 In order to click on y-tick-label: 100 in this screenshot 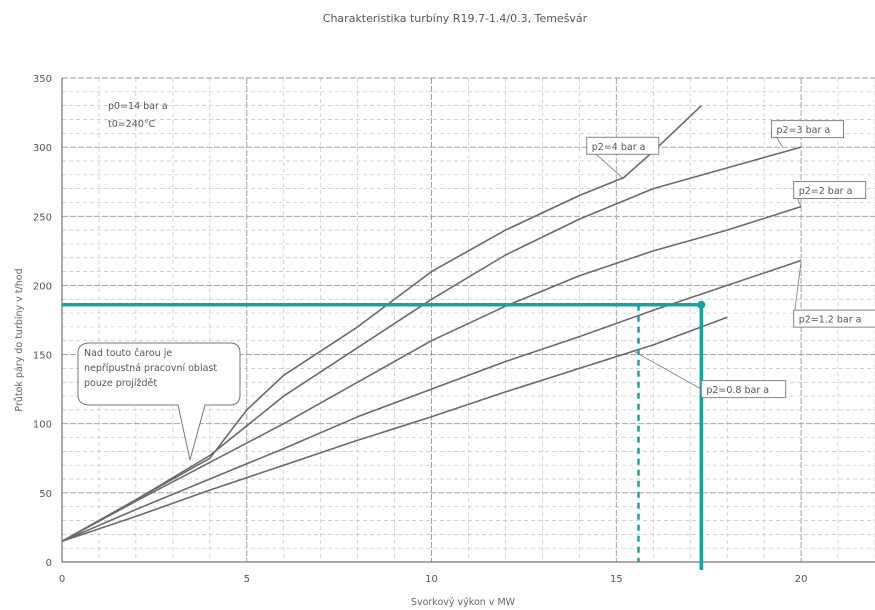, I will do `click(42, 425)`.